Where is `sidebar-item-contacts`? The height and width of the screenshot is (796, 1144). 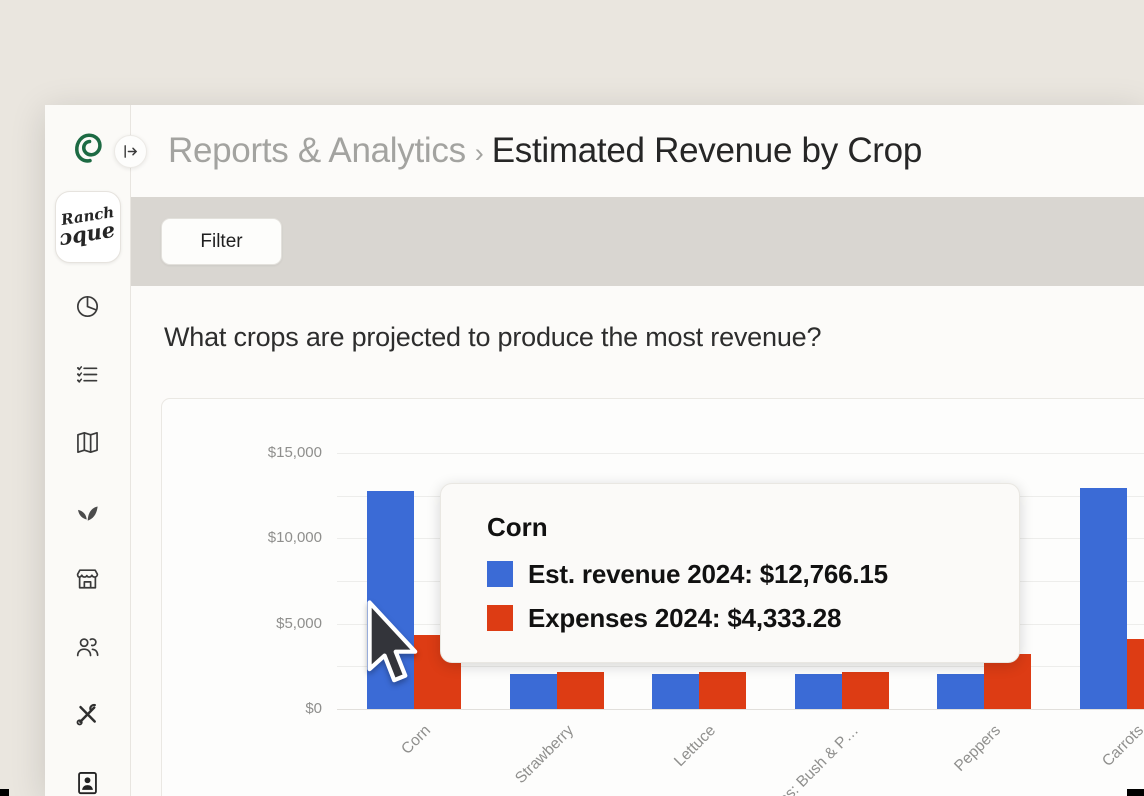 sidebar-item-contacts is located at coordinates (88, 782).